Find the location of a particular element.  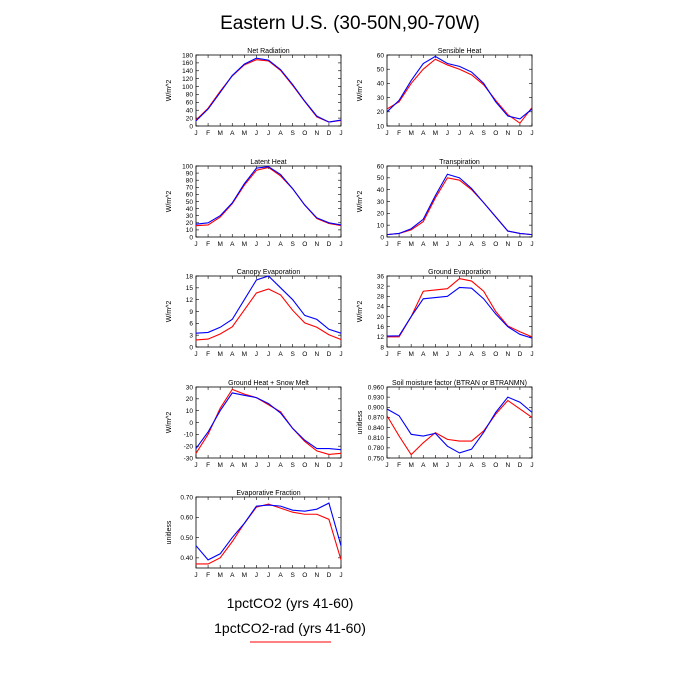

y-tick-label: 6 is located at coordinates (191, 324).